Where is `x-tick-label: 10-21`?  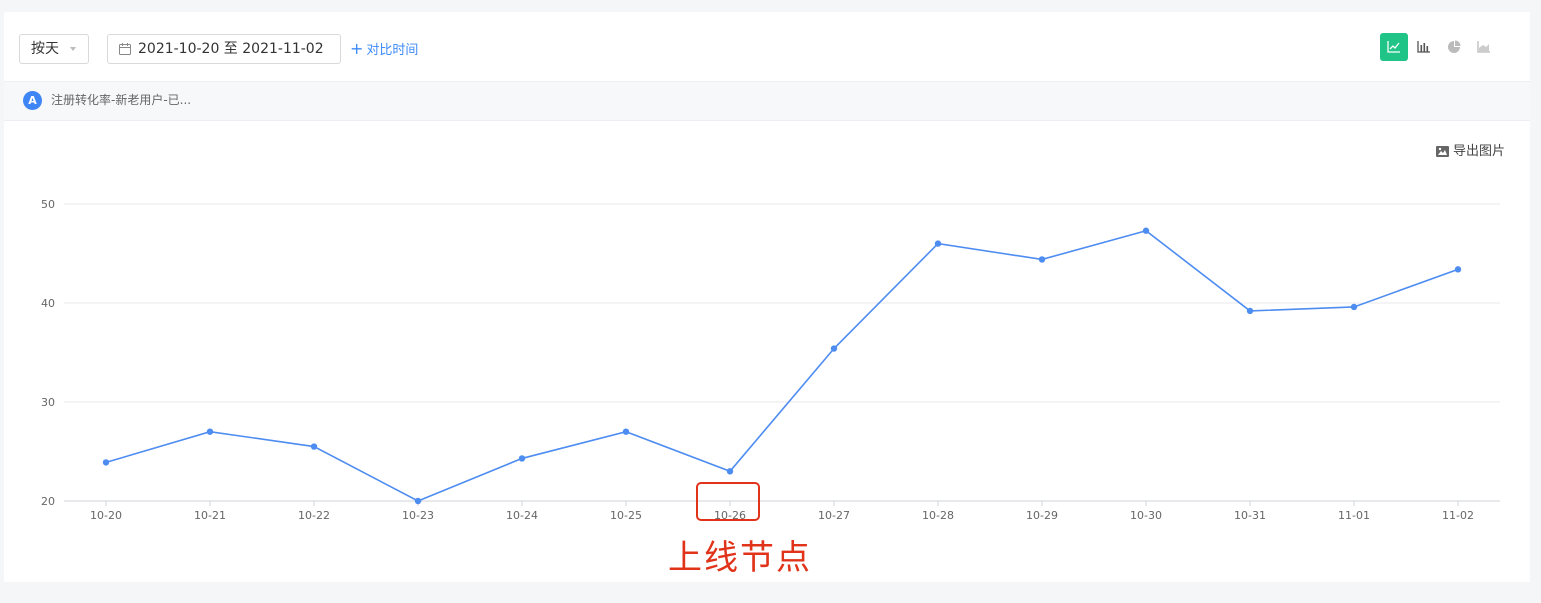
x-tick-label: 10-21 is located at coordinates (210, 515).